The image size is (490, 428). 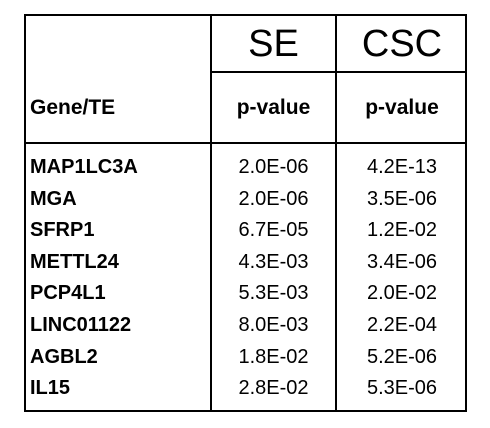 What do you see at coordinates (402, 324) in the screenshot?
I see `csc-pvalue-cell: 2.2E-04` at bounding box center [402, 324].